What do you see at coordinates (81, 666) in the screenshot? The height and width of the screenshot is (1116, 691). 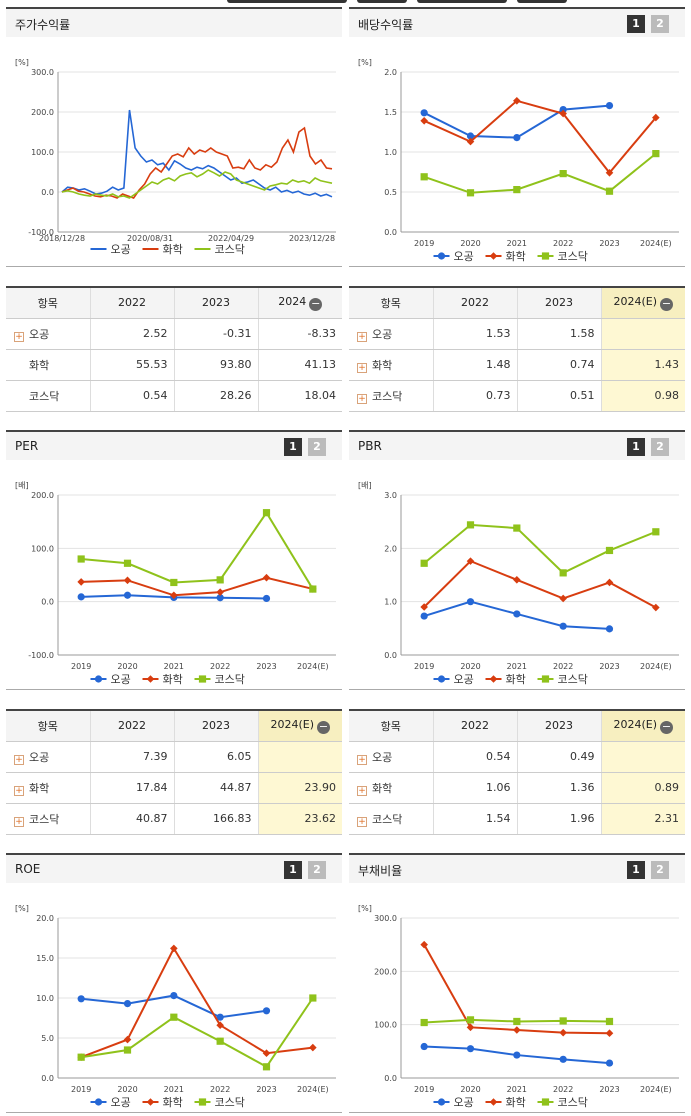 I see `x-tick-label: 2019` at bounding box center [81, 666].